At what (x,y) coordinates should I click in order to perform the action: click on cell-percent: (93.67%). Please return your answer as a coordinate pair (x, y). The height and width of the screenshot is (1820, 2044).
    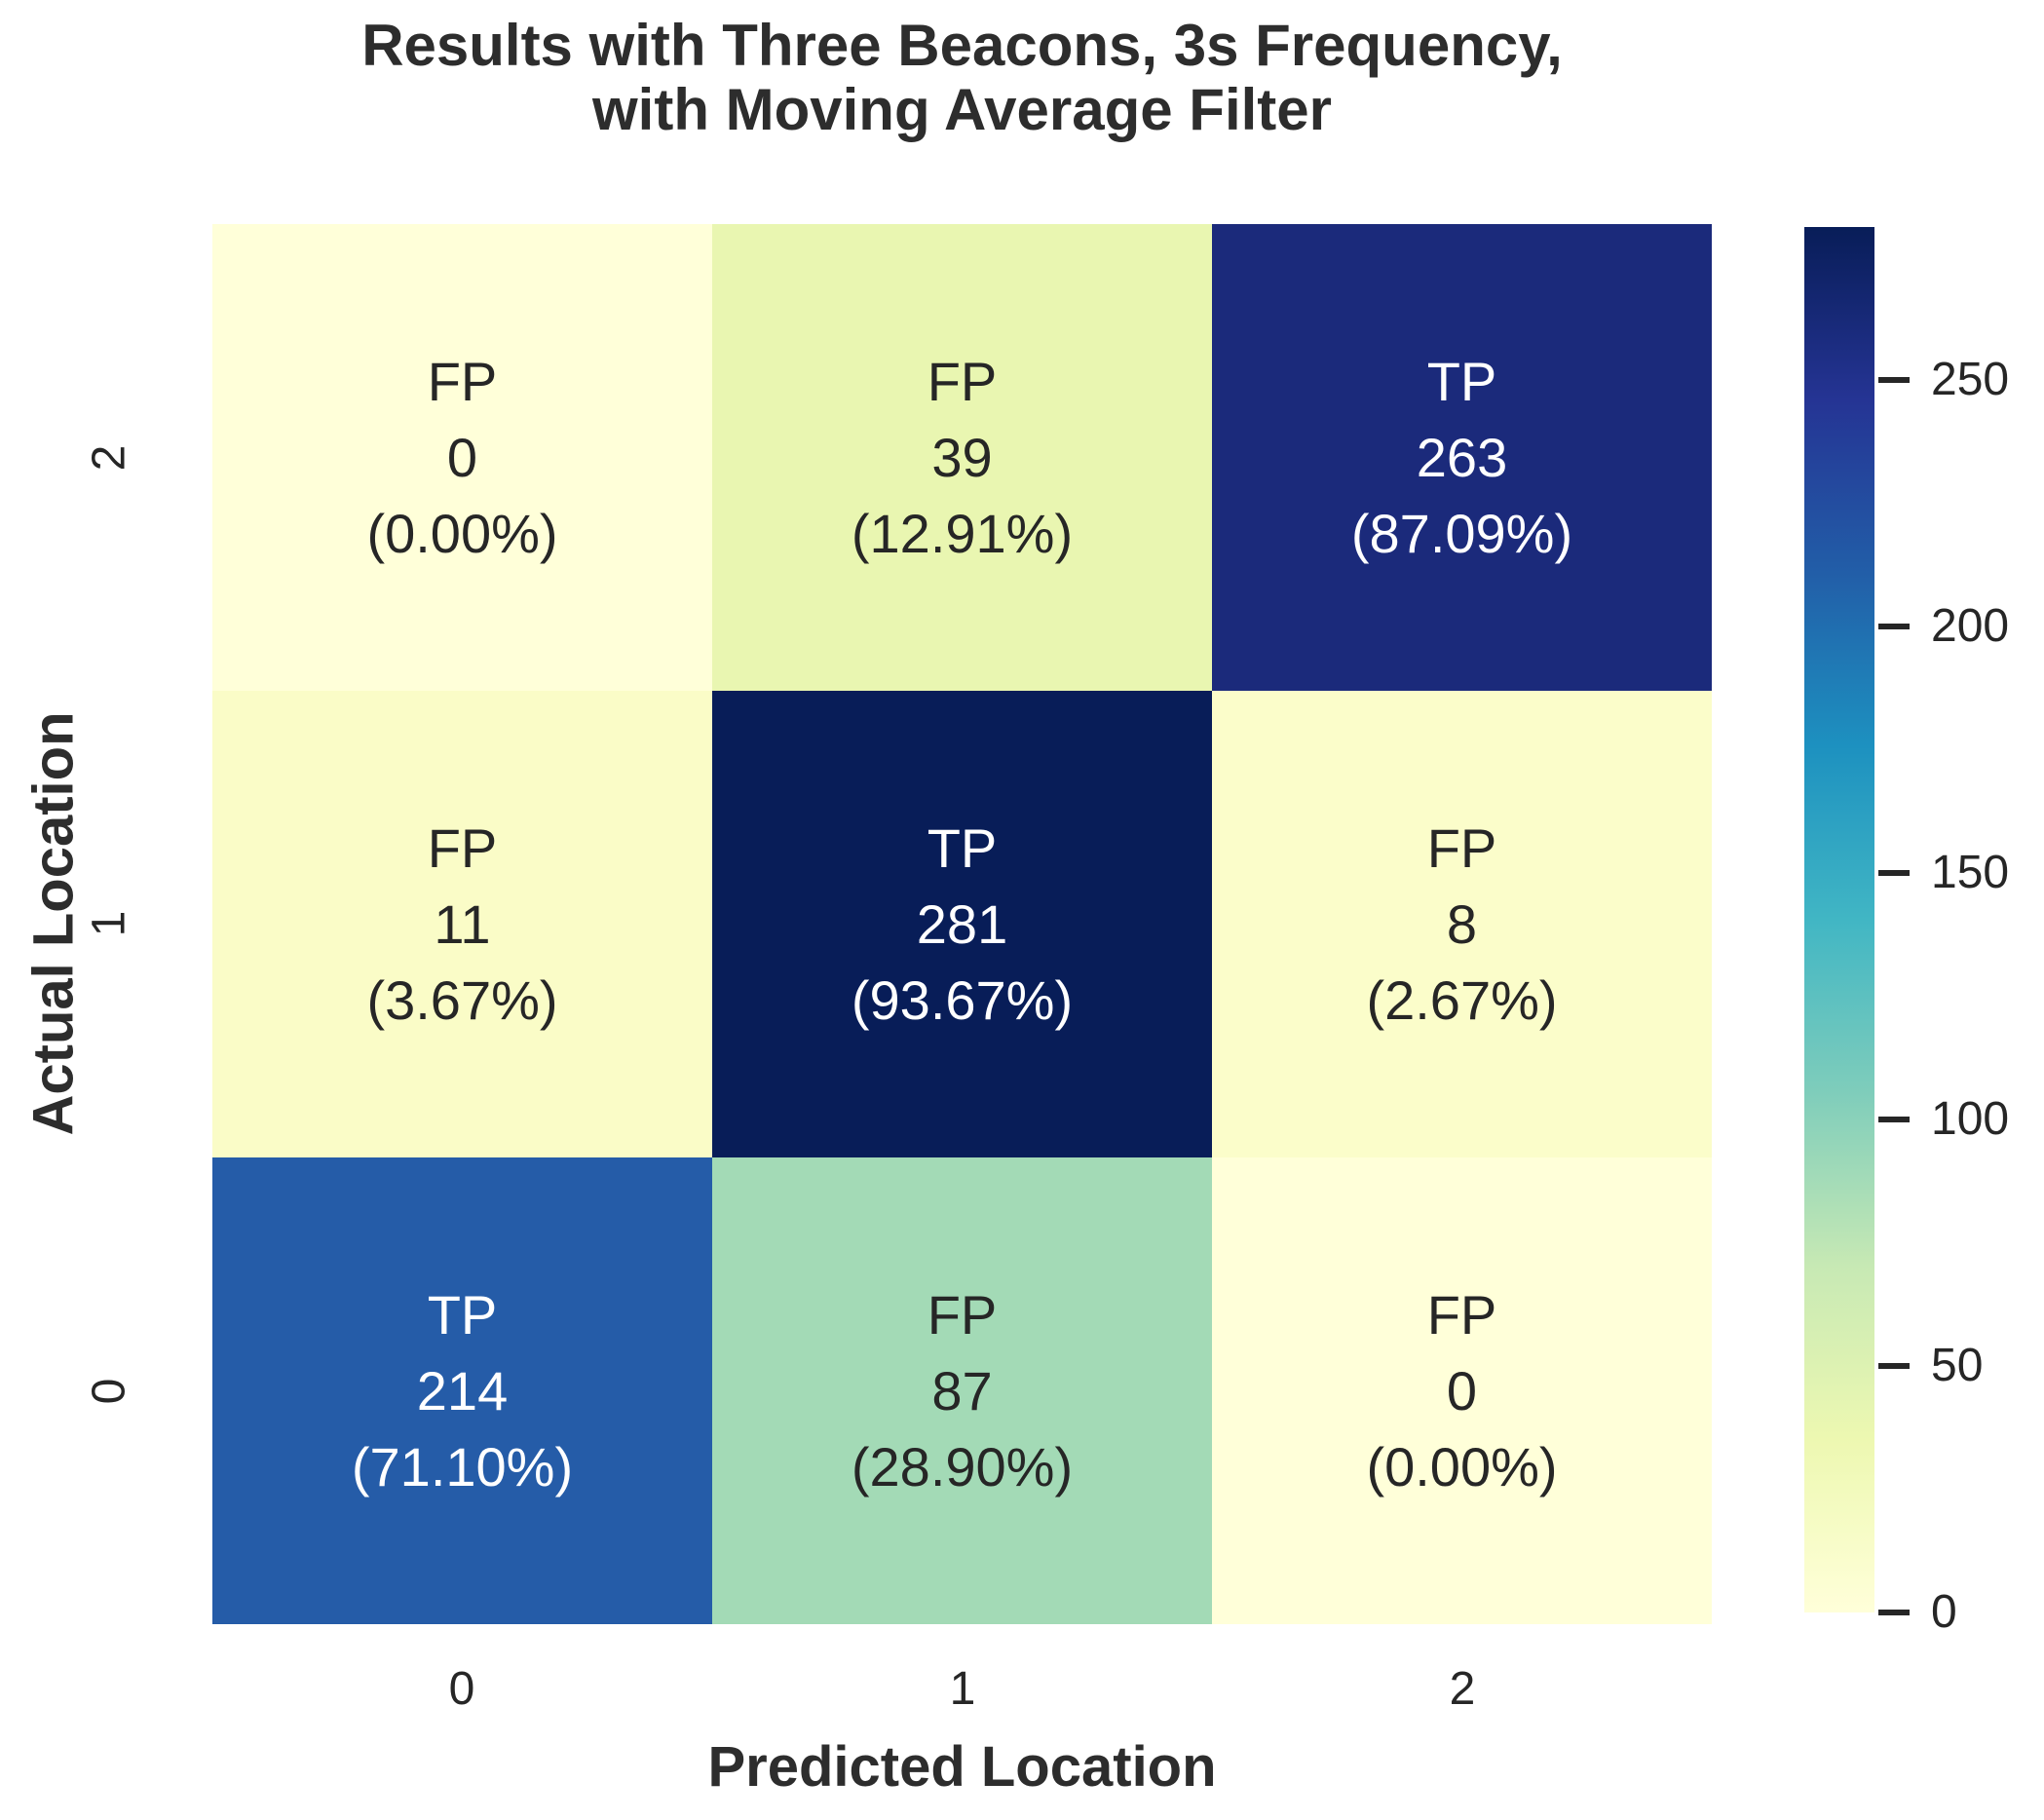
    Looking at the image, I should click on (962, 999).